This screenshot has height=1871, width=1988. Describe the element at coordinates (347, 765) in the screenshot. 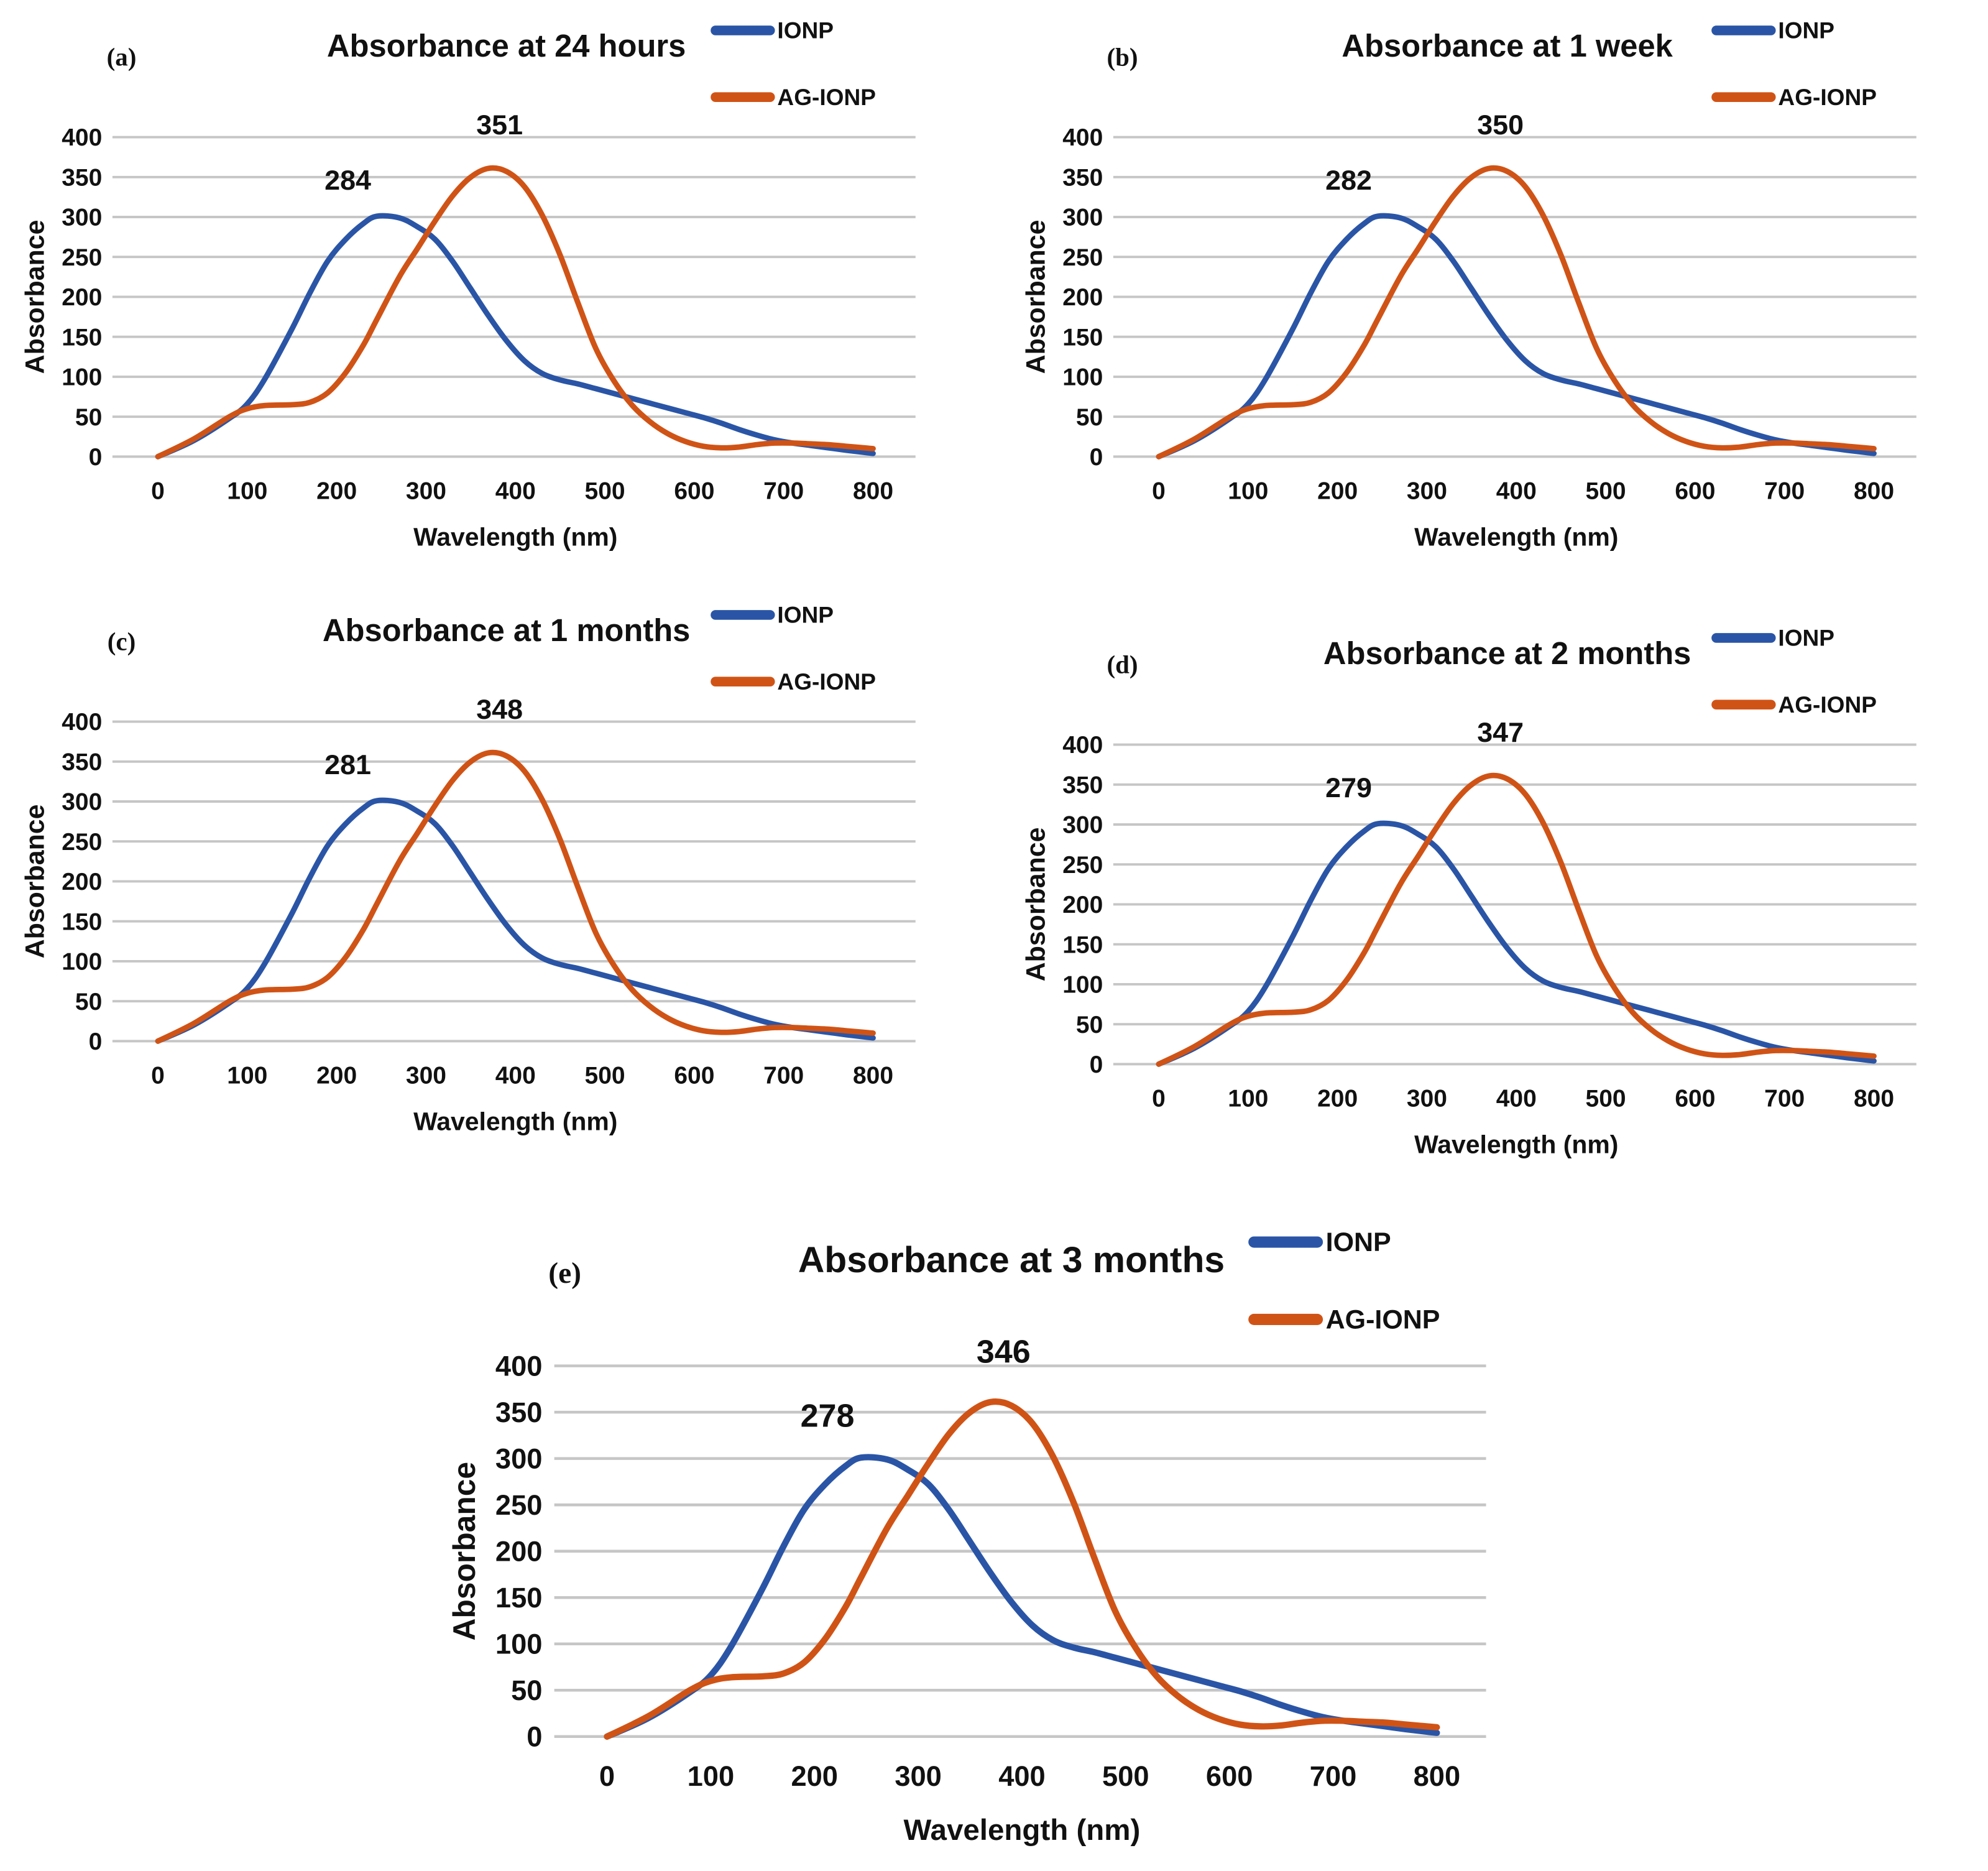

I see `peak-label-ionp: 281` at that location.